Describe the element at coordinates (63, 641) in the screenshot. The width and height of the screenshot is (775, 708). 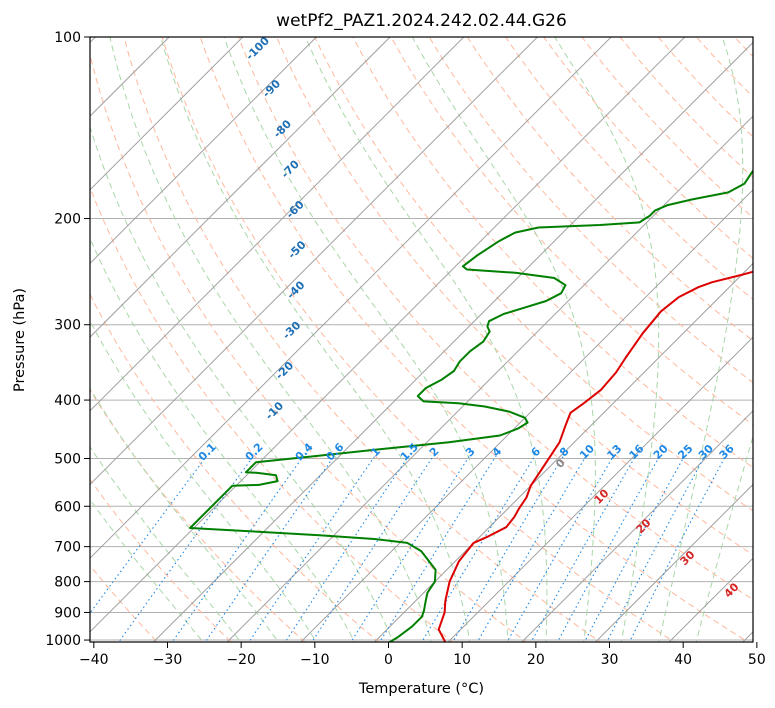
I see `y-tick-label: 1000` at that location.